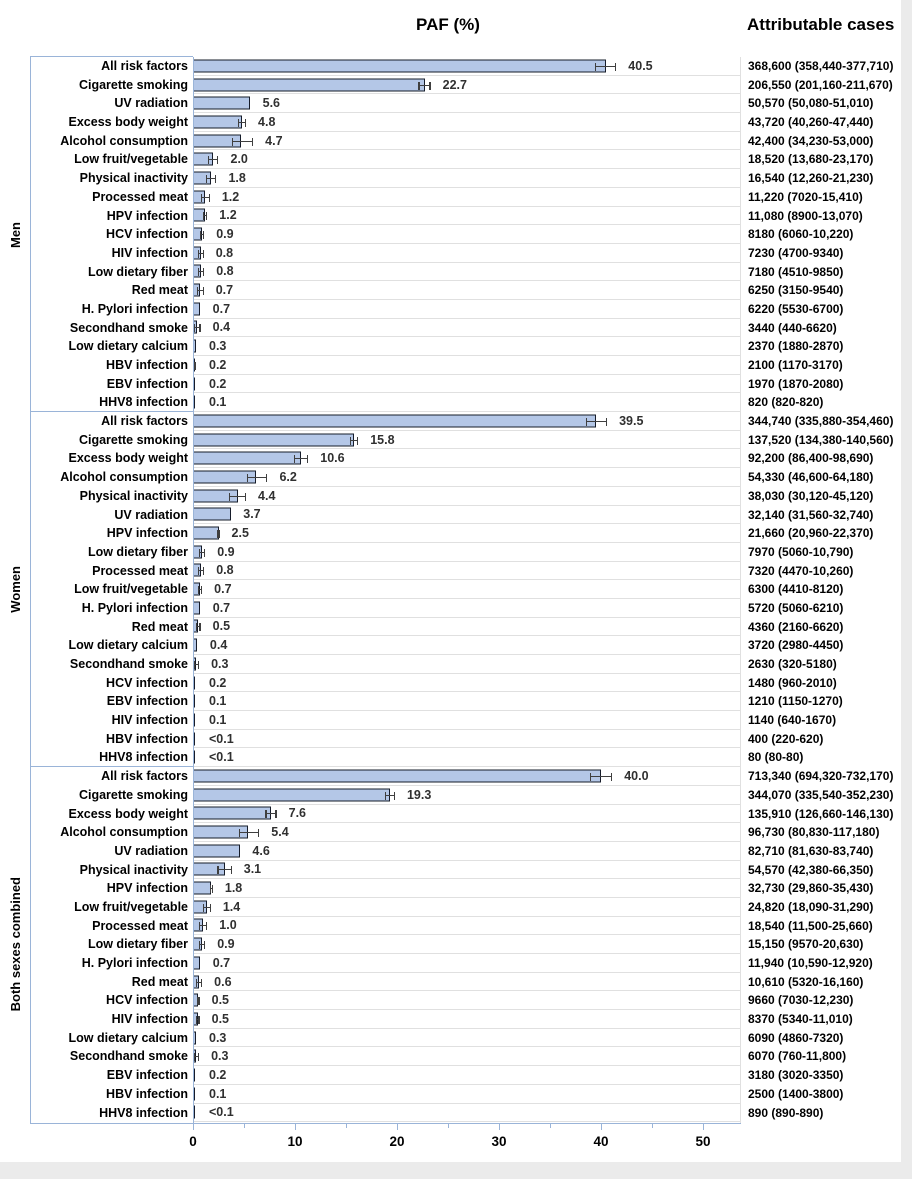 Image resolution: width=912 pixels, height=1179 pixels. Describe the element at coordinates (811, 850) in the screenshot. I see `attributable-cases-value: 82,710 (81,630-83,740)` at that location.